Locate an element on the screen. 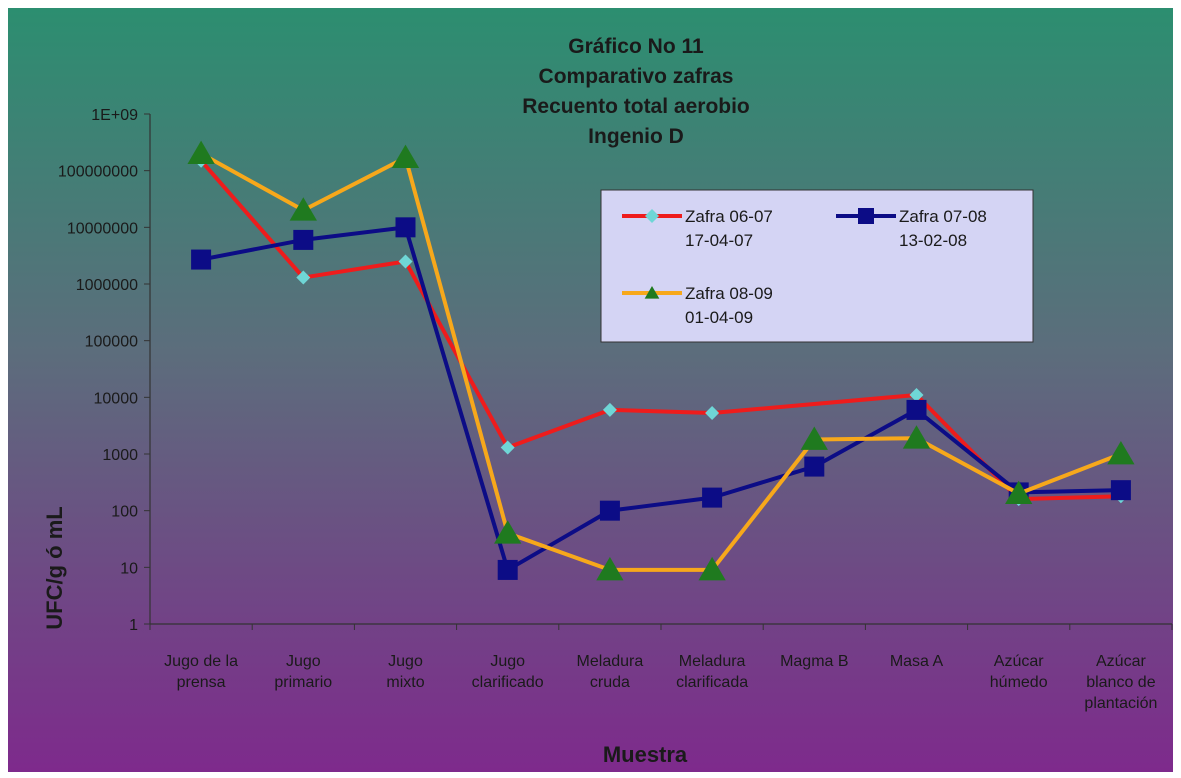 This screenshot has height=778, width=1181. y-tick-label: 10000 is located at coordinates (116, 398).